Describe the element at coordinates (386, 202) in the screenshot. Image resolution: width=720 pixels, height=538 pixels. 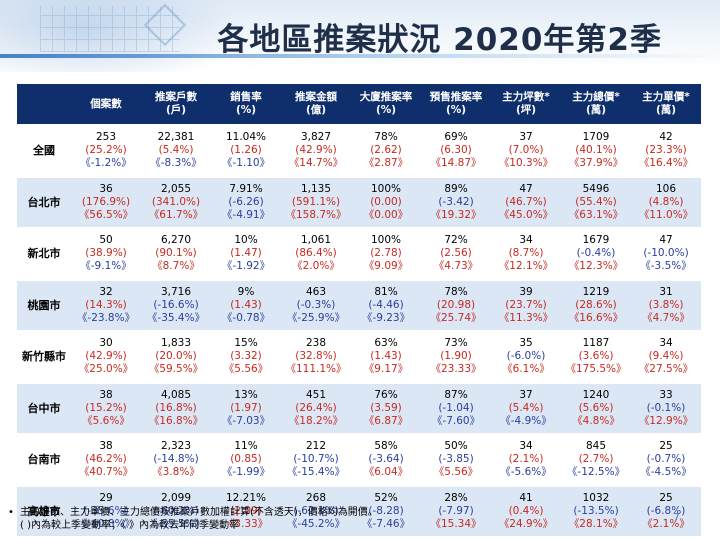
I see `table-cell: 100% (0.00) 《0.00》` at that location.